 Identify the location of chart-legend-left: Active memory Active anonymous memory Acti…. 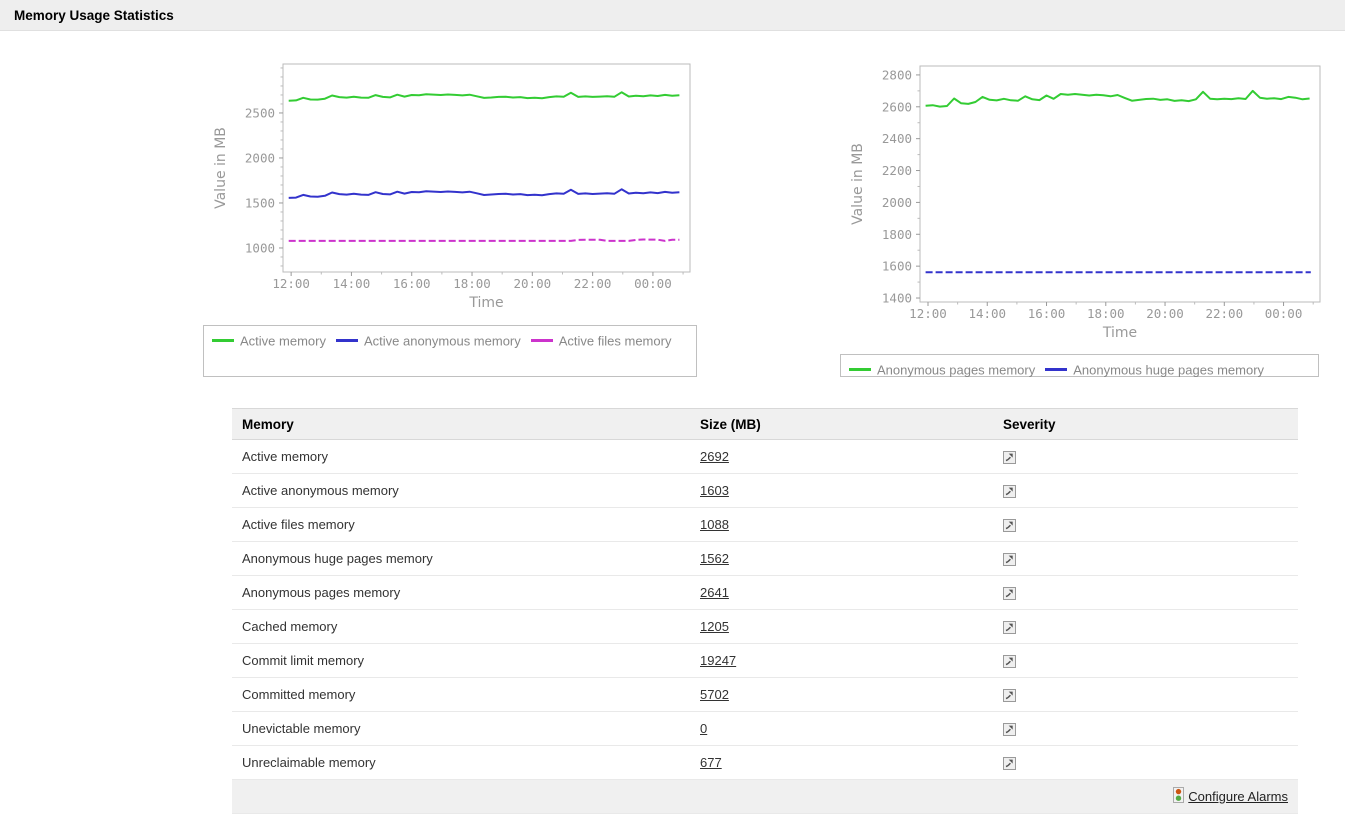
(450, 351).